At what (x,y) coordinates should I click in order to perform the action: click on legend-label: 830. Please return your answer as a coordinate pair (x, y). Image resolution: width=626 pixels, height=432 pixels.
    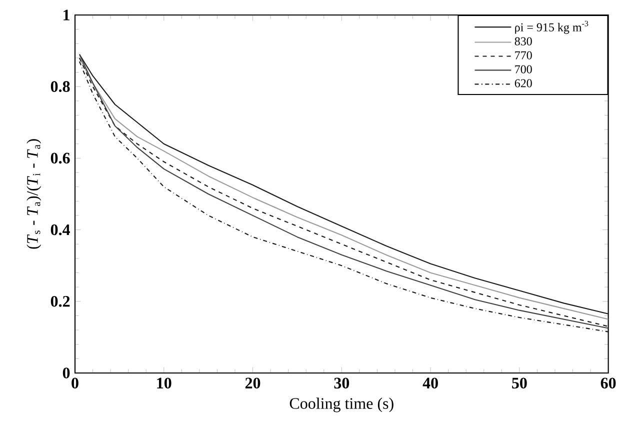
    Looking at the image, I should click on (523, 41).